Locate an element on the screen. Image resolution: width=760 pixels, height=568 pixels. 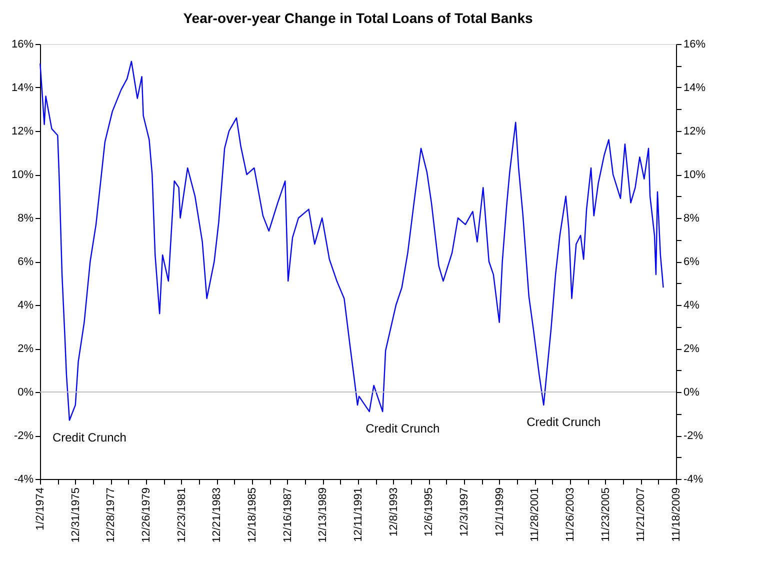
x-tick-label: 1/2/1974 is located at coordinates (40, 509).